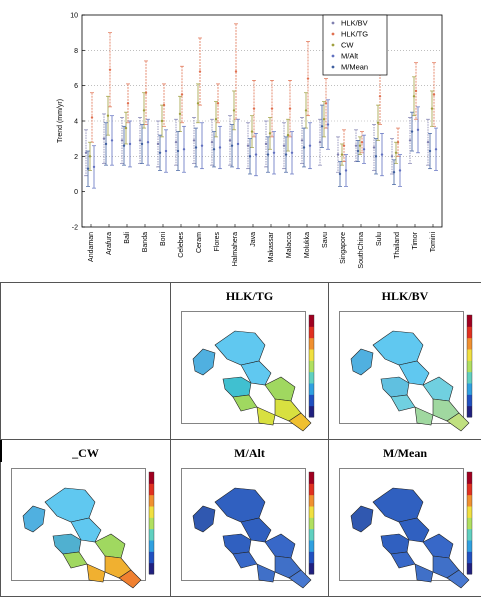 The image size is (481, 597). Describe the element at coordinates (76, 157) in the screenshot. I see `y-tick-label: 2` at that location.